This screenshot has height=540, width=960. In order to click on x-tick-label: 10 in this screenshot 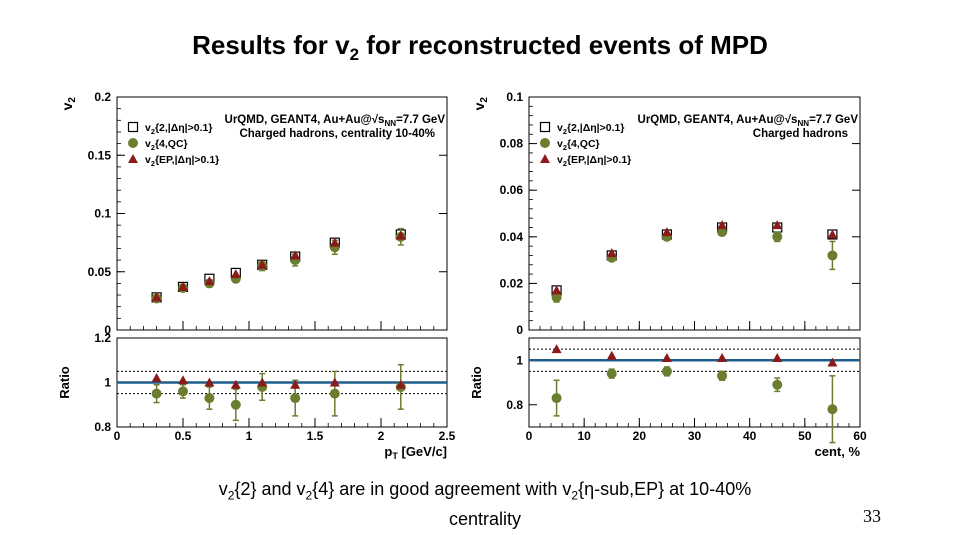, I will do `click(584, 436)`.